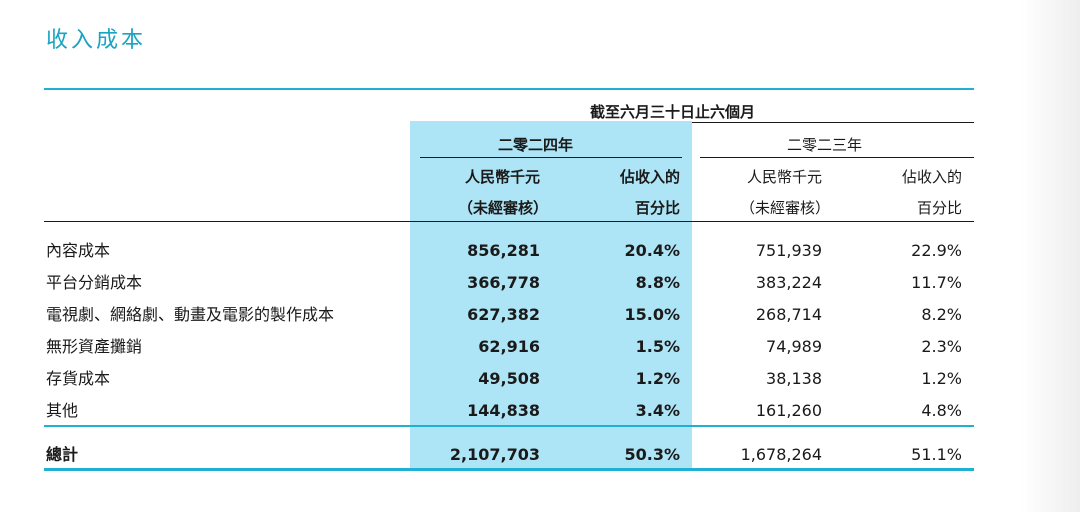  What do you see at coordinates (78, 378) in the screenshot?
I see `row-label: 存貨成本` at bounding box center [78, 378].